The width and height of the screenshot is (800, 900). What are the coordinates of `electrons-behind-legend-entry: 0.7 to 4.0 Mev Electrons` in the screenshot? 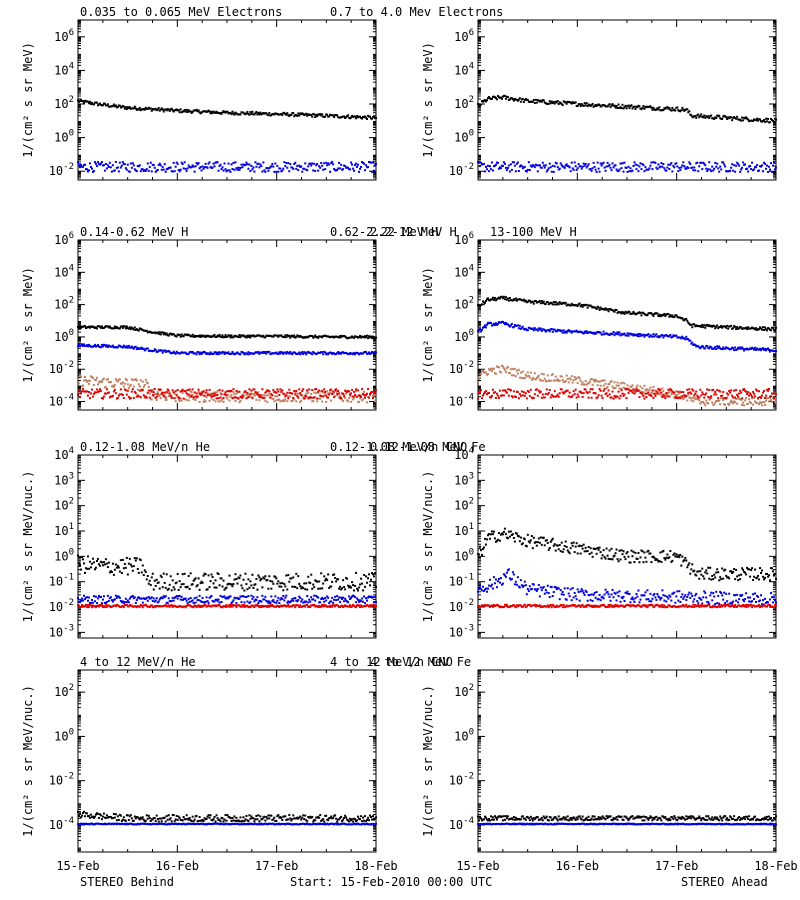 It's located at (416, 12).